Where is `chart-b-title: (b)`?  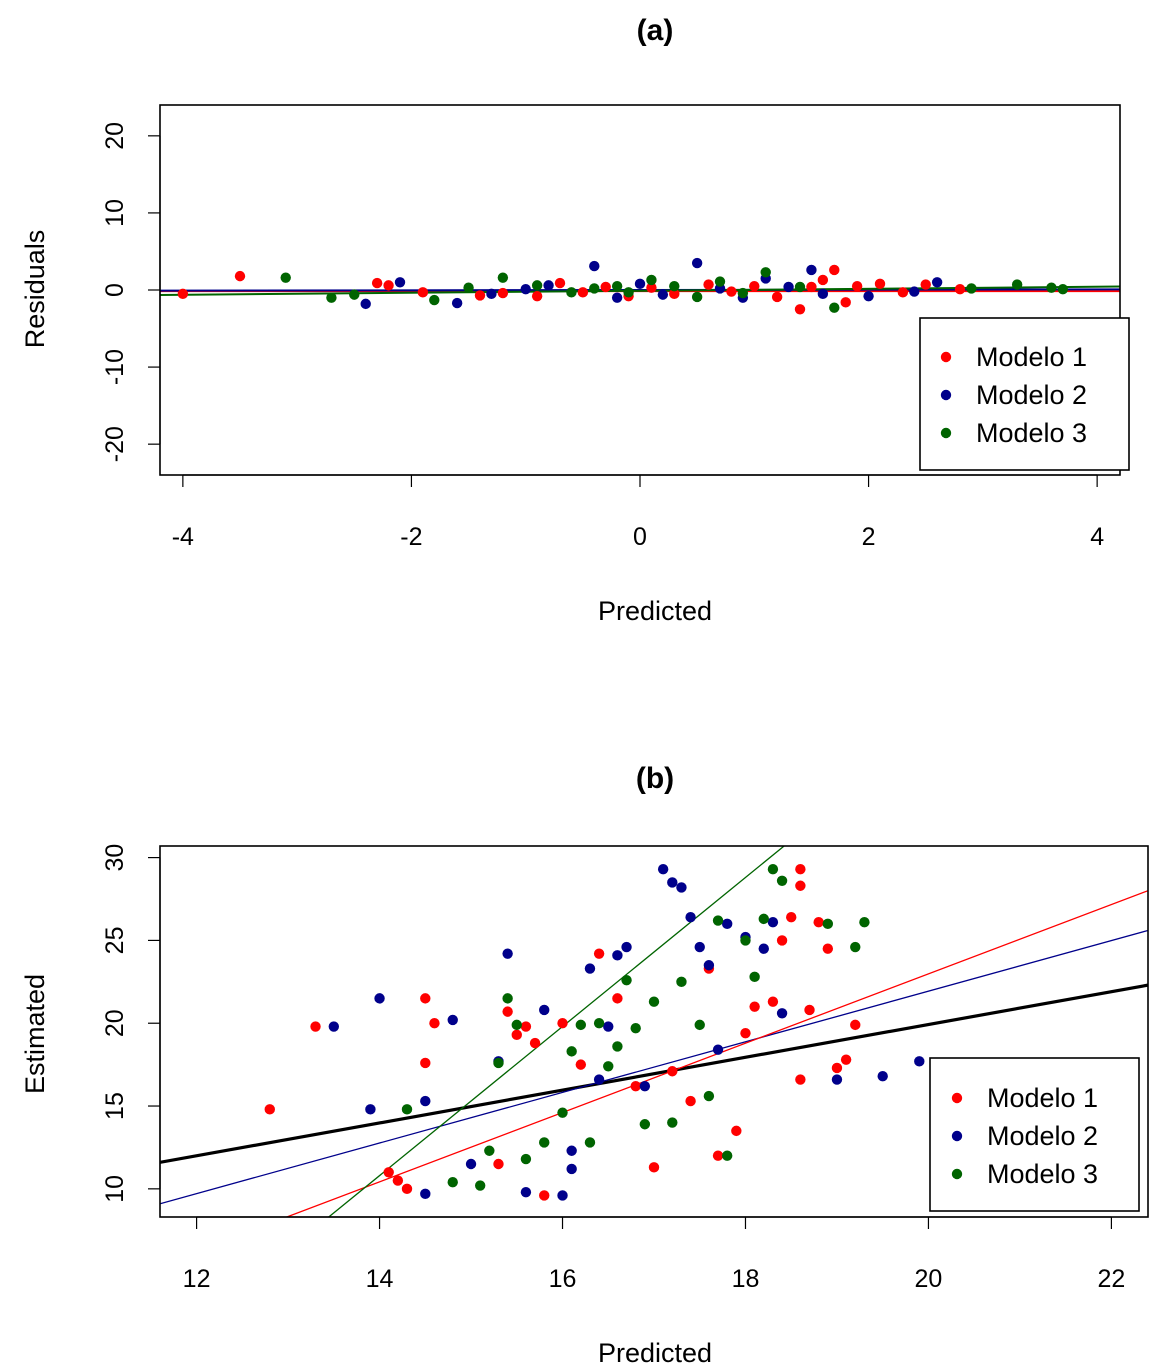
chart-b-title: (b) is located at coordinates (655, 778).